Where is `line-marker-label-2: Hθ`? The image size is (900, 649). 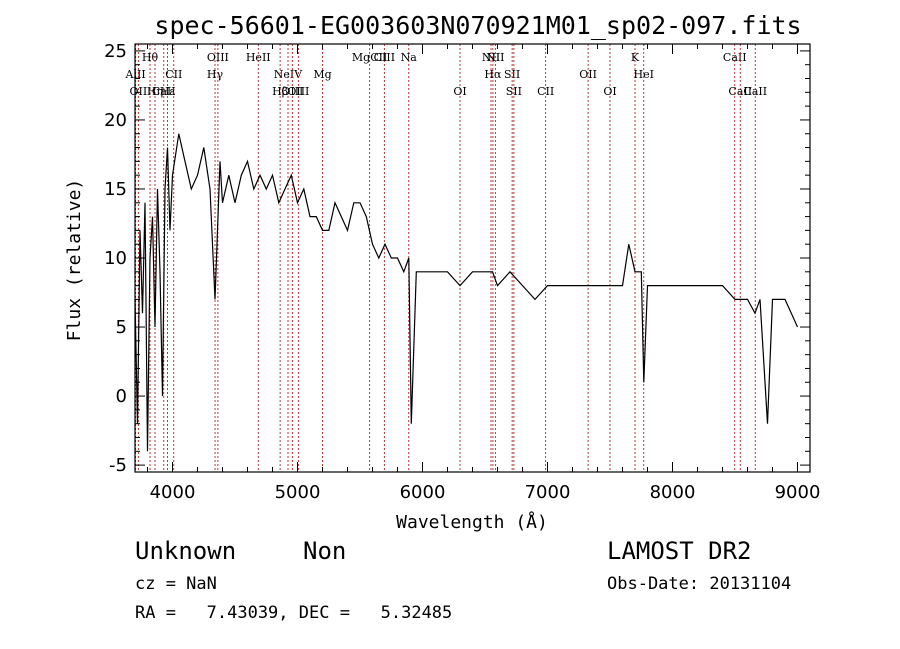 line-marker-label-2: Hθ is located at coordinates (150, 57).